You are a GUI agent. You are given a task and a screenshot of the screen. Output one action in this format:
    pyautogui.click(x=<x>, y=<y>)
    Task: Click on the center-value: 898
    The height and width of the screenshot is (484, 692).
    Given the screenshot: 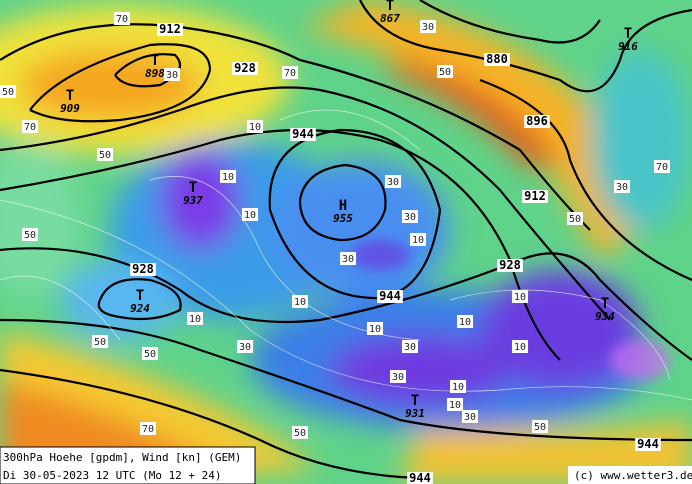 What is the action you would take?
    pyautogui.click(x=155, y=73)
    